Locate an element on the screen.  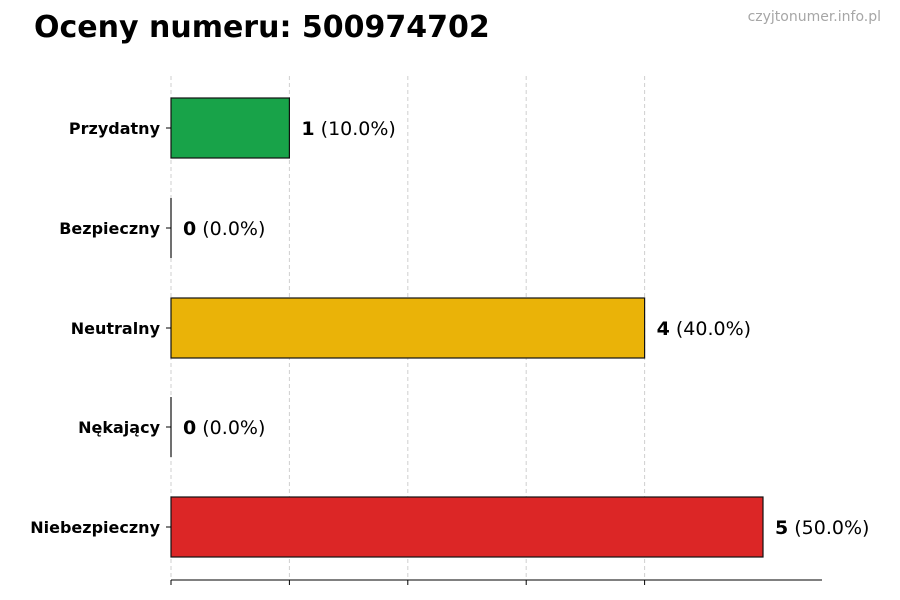
bar-przydatny is located at coordinates (230, 128).